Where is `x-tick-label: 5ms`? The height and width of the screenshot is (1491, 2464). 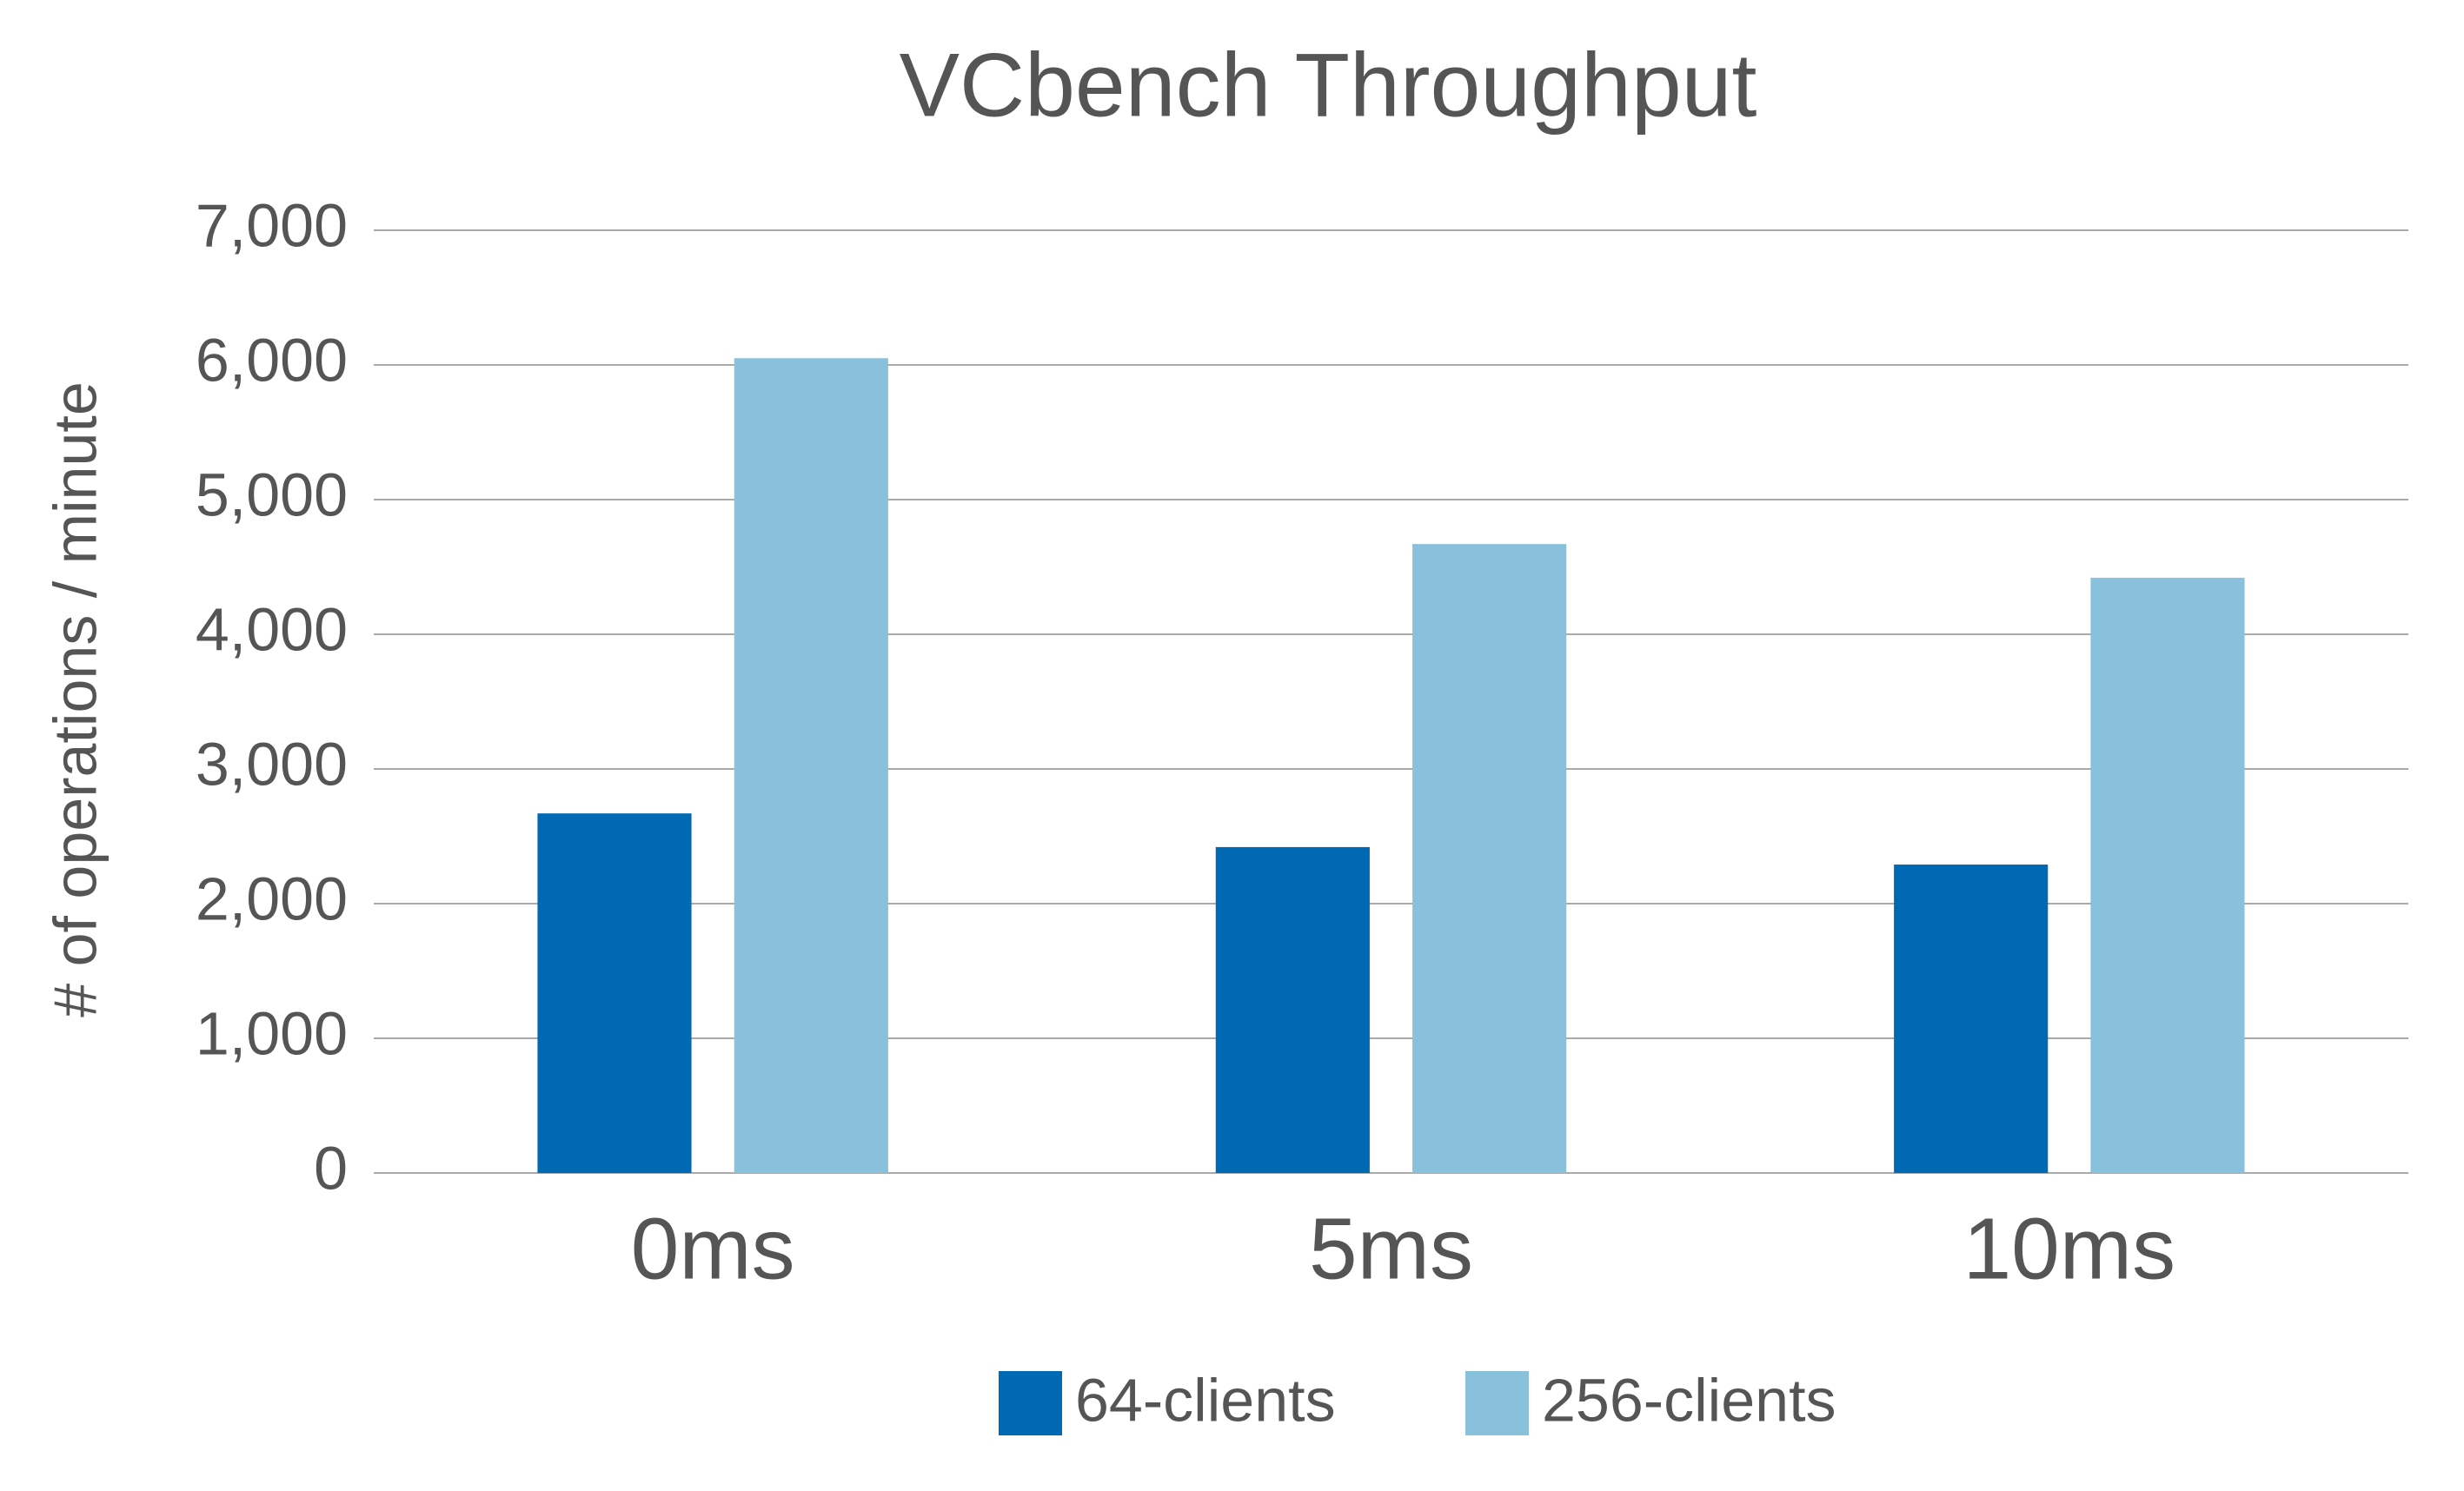 x-tick-label: 5ms is located at coordinates (1391, 1248).